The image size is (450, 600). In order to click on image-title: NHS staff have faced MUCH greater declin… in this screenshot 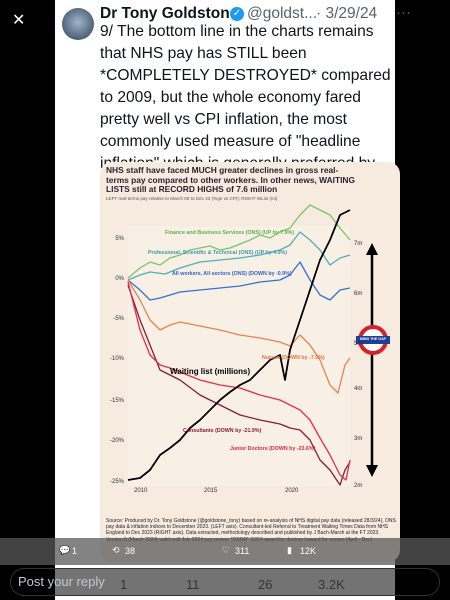, I will do `click(230, 179)`.